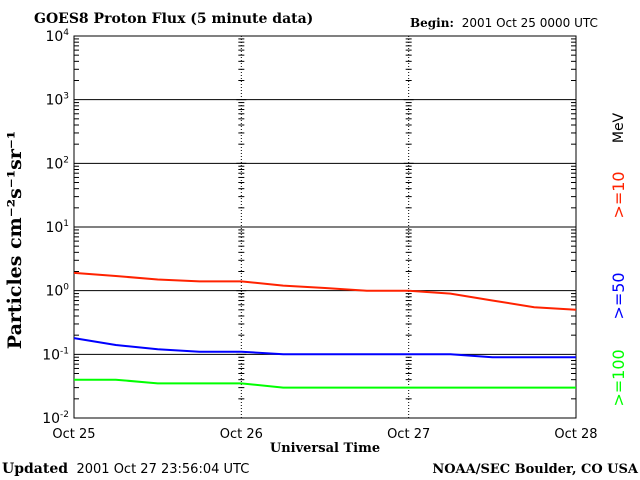 This screenshot has width=640, height=480. What do you see at coordinates (55, 418) in the screenshot?
I see `y-tick-label: 10-2` at bounding box center [55, 418].